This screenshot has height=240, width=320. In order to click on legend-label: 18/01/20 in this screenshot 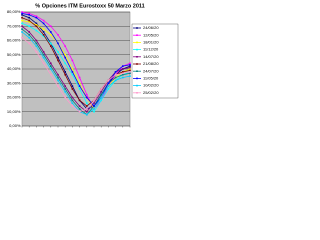, I will do `click(151, 41)`.